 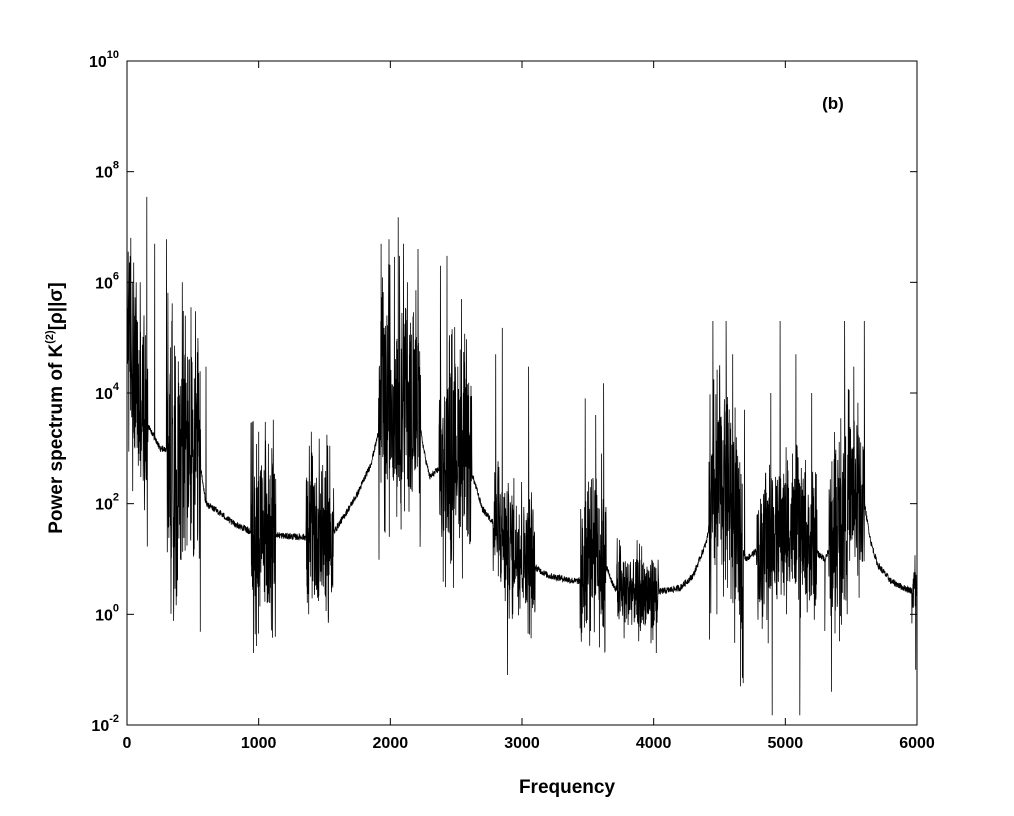 I want to click on y-tick-label: 10⁻², so click(x=105, y=724).